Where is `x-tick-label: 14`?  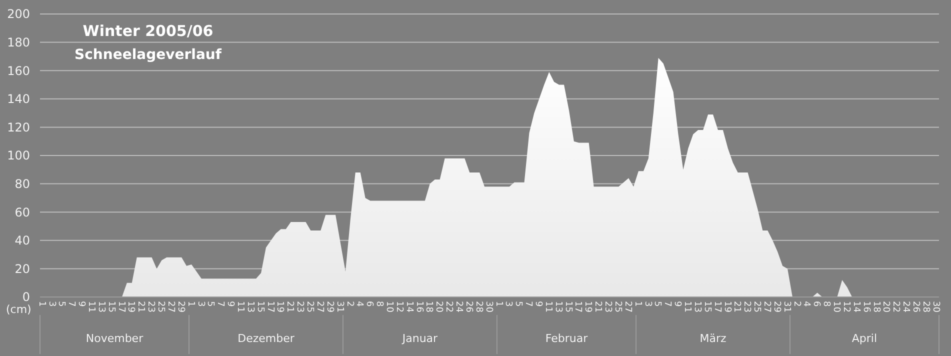 x-tick-label: 14 is located at coordinates (855, 307).